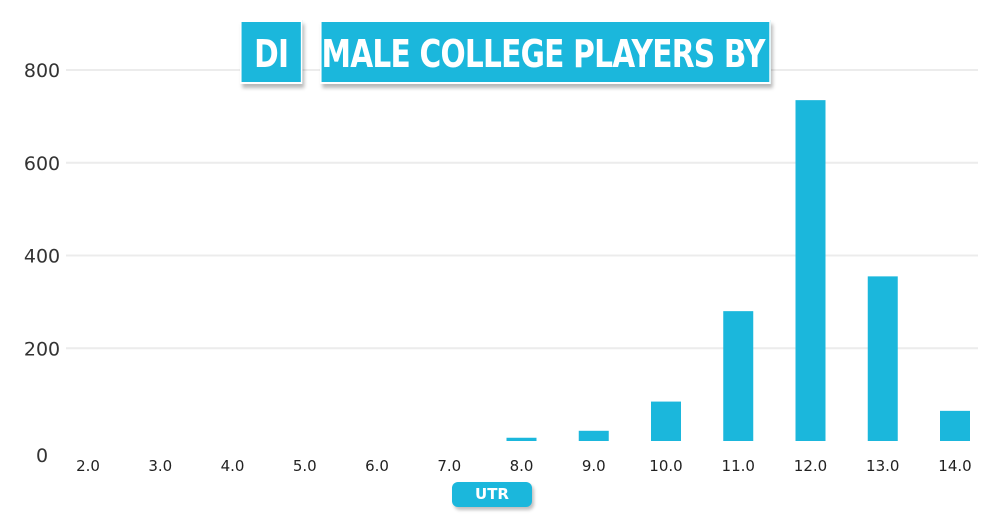  What do you see at coordinates (580, 52) in the screenshot?
I see `chart-title: MALE COLLEGE PLAYERS BY UTR` at bounding box center [580, 52].